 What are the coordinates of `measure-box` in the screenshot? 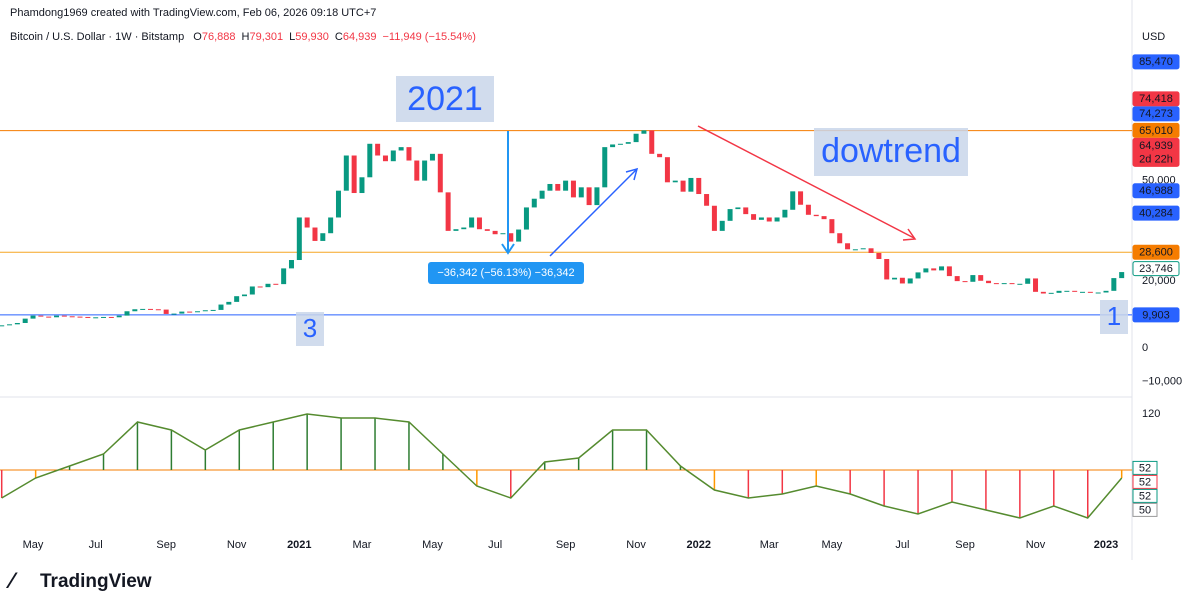 It's located at (506, 273).